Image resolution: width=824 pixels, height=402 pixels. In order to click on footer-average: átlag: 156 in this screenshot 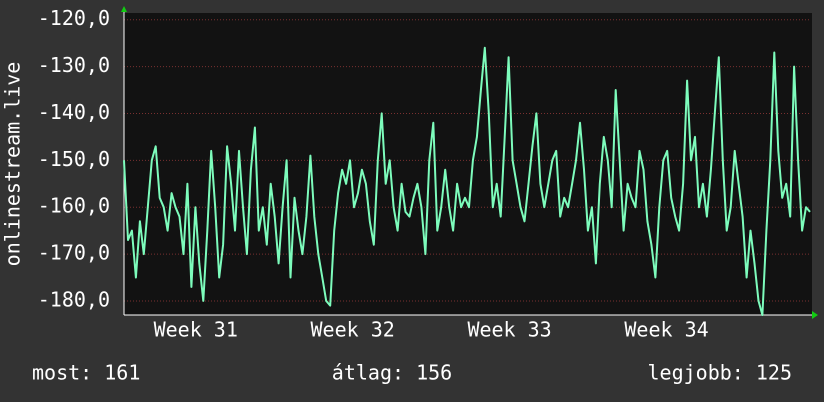, I will do `click(392, 373)`.